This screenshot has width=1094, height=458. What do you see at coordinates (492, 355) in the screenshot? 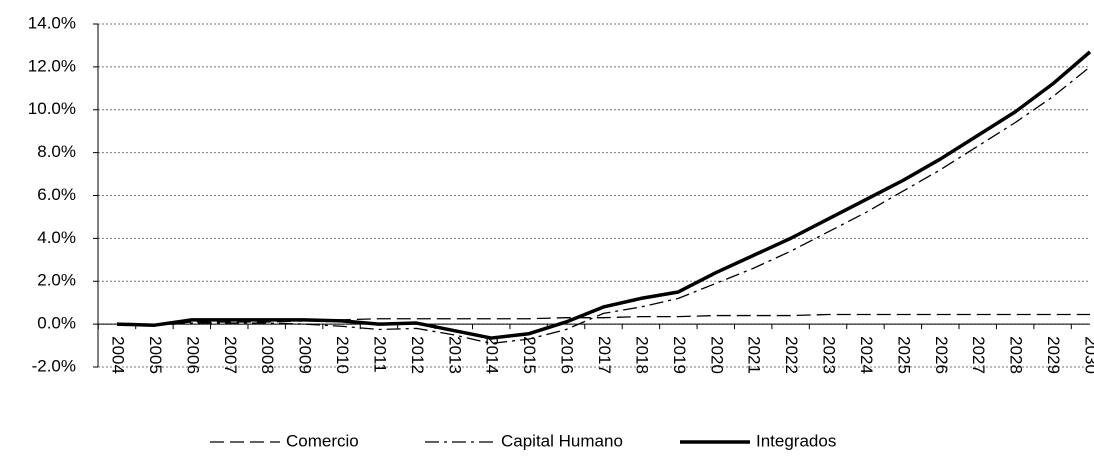
I see `x-tick-label: 2014` at bounding box center [492, 355].